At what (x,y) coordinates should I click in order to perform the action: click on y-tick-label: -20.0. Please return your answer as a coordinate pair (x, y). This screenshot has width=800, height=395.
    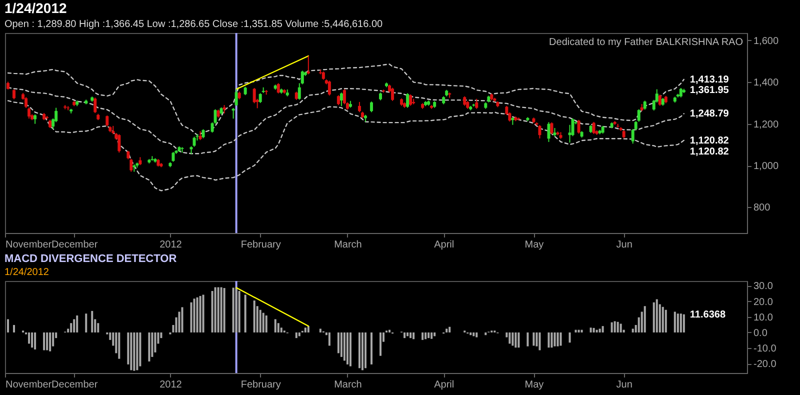
    Looking at the image, I should click on (765, 364).